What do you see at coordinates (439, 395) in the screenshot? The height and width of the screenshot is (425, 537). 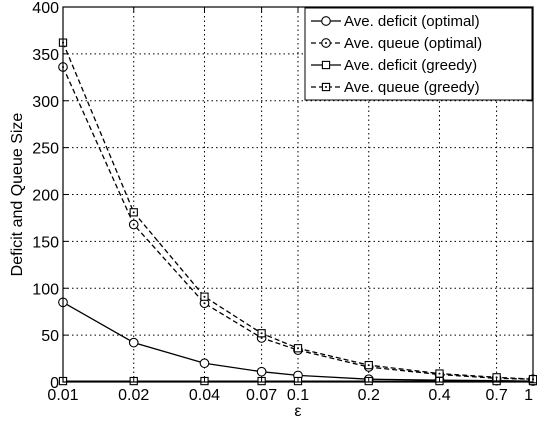 I see `x-tick-label: 0.4` at bounding box center [439, 395].